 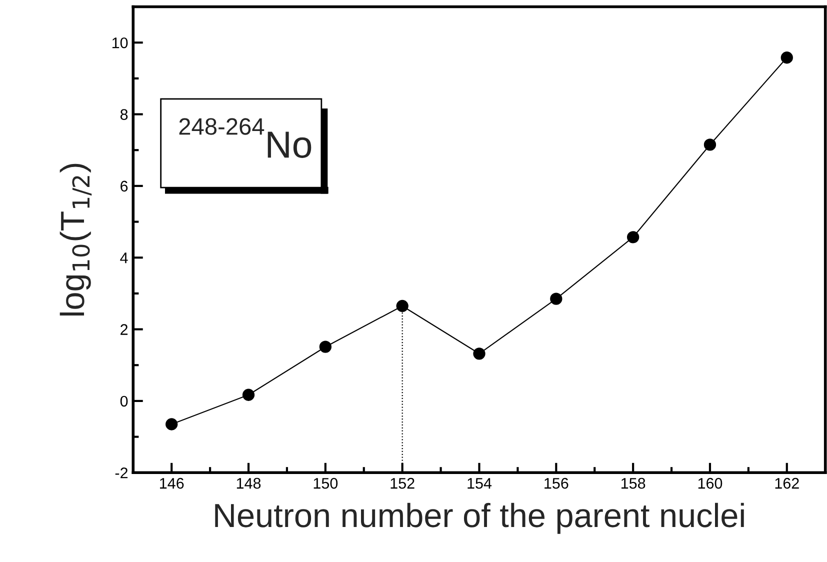 I want to click on y-tick-label: 6, so click(x=124, y=186).